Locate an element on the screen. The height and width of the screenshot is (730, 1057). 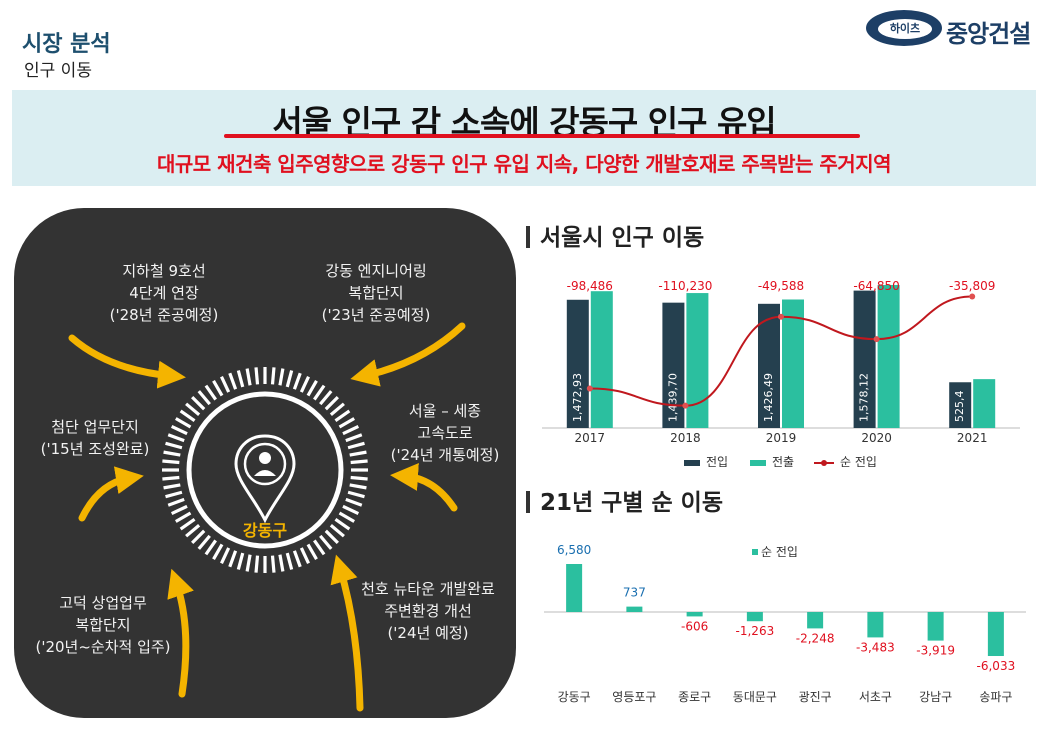
district-value-label: 737 is located at coordinates (634, 593).